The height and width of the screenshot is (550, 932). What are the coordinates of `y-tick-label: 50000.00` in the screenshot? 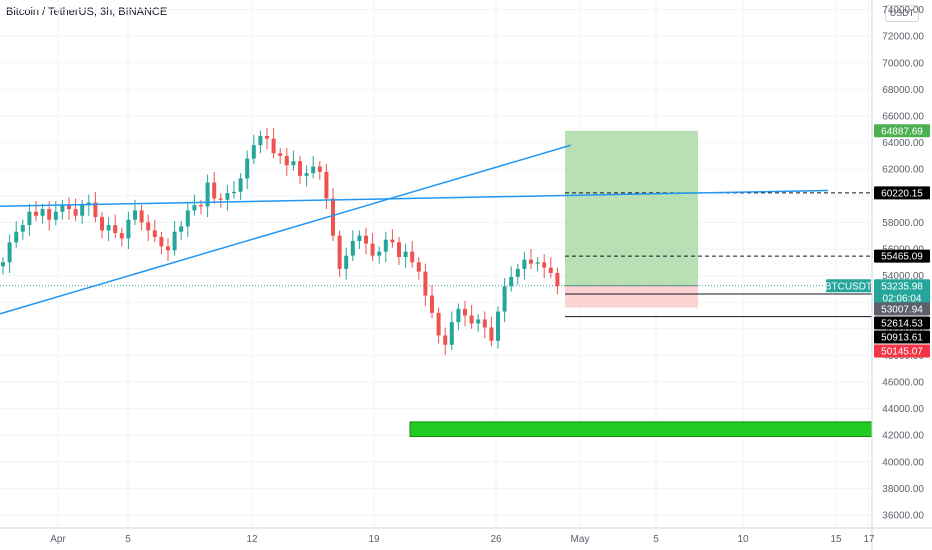 It's located at (903, 329).